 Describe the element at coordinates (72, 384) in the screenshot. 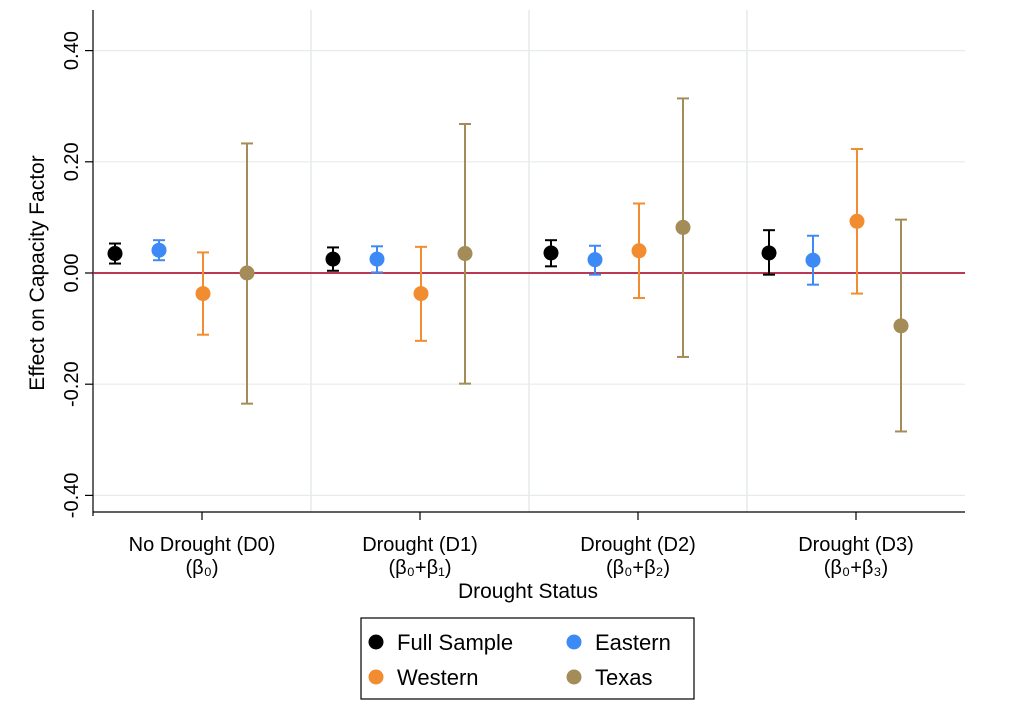

I see `y-tick-label: -0.20` at that location.